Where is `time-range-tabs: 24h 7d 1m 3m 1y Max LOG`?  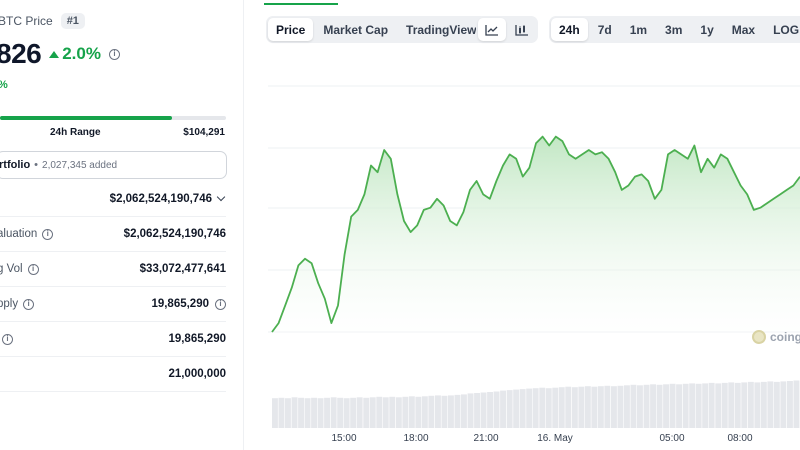
time-range-tabs: 24h 7d 1m 3m 1y Max LOG is located at coordinates (674, 29).